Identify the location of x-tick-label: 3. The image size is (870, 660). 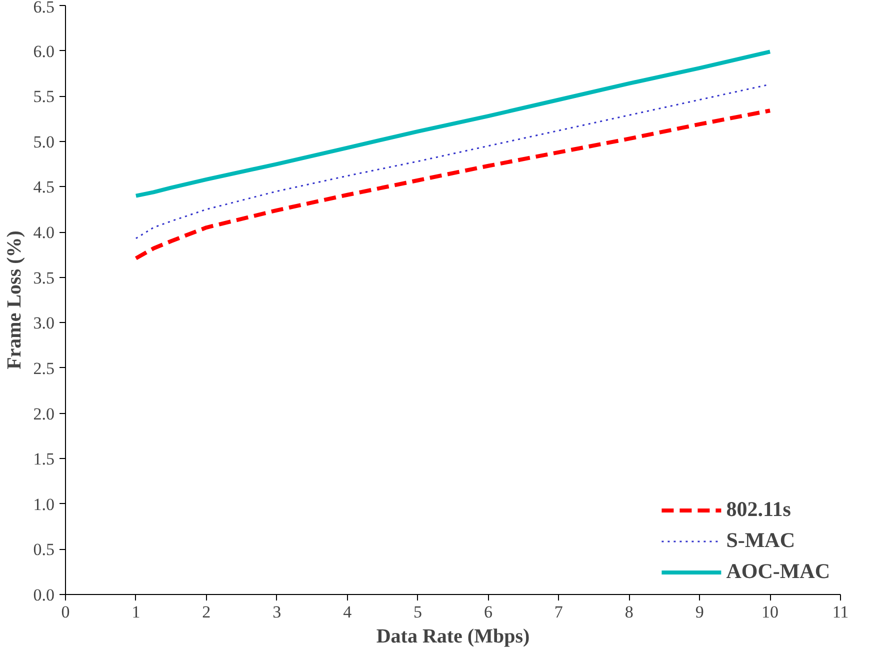
(277, 612).